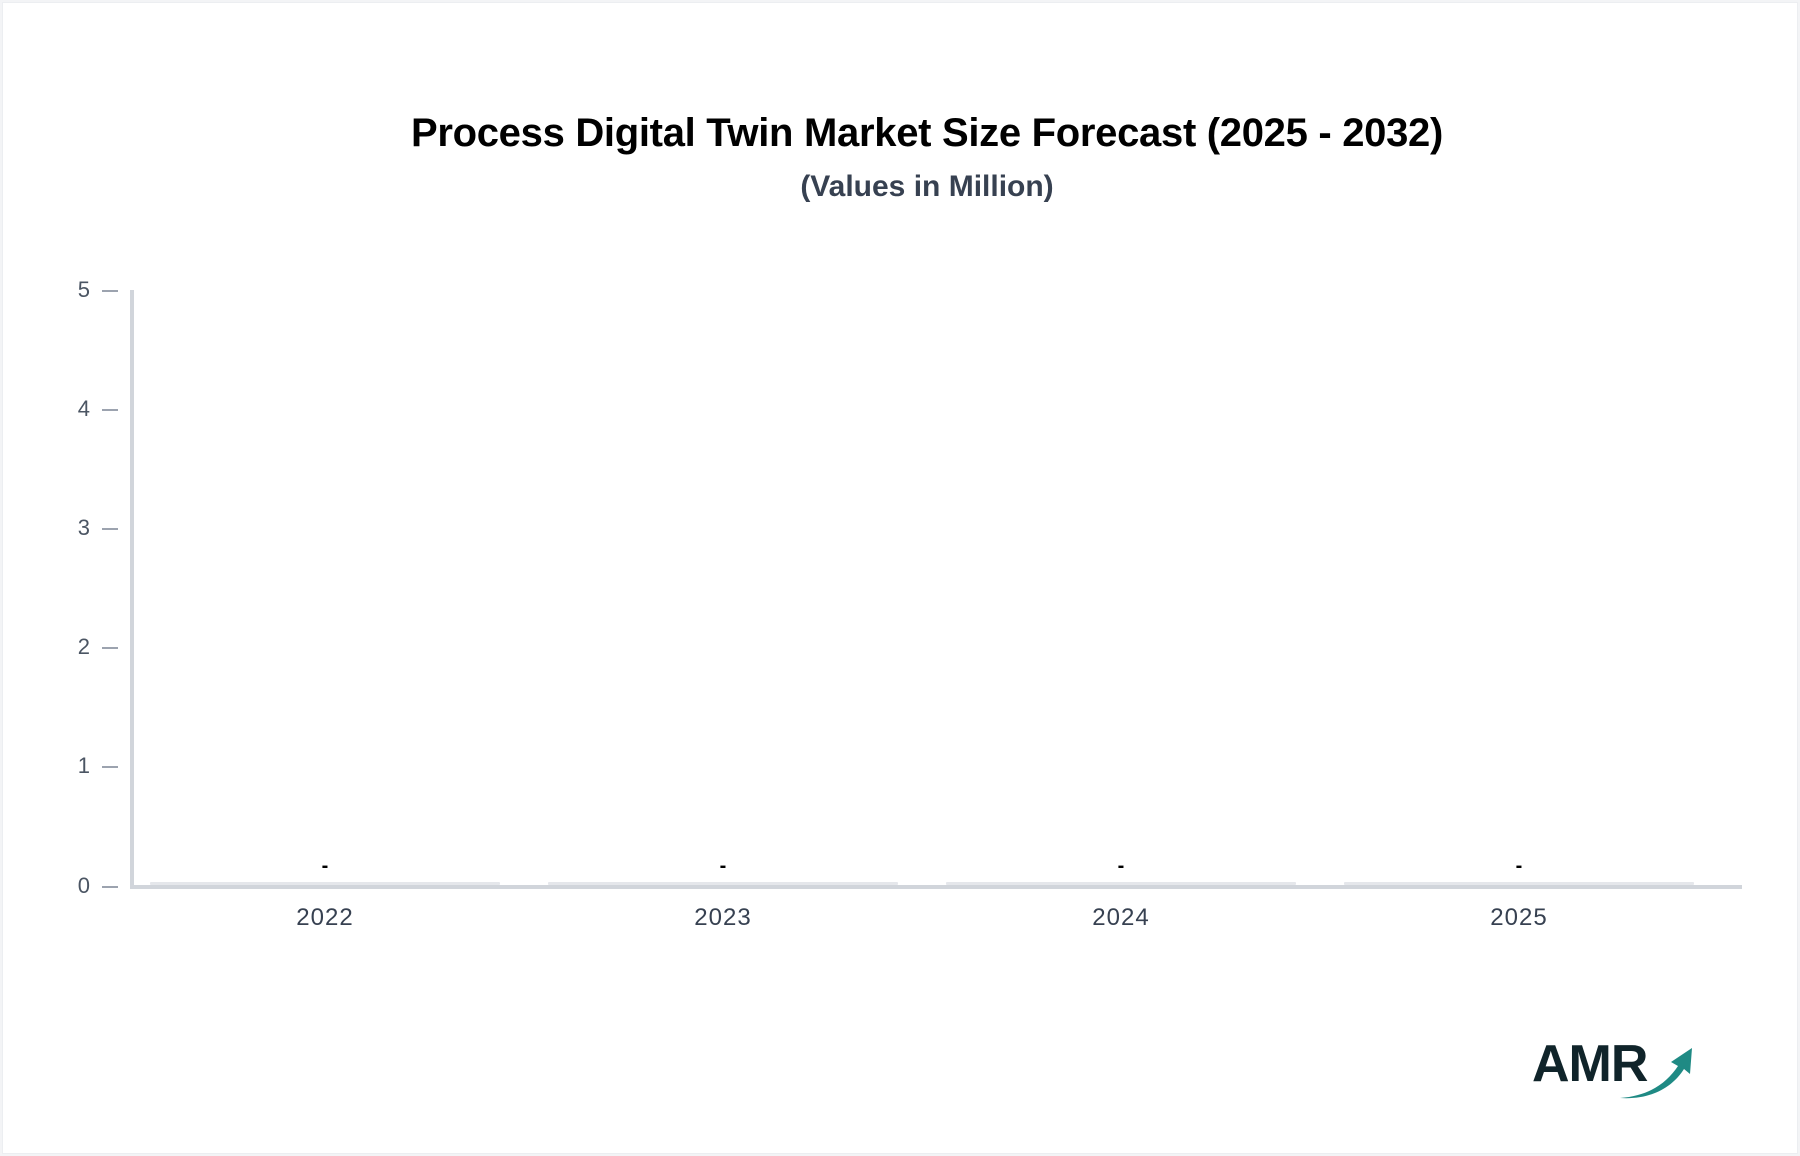  What do you see at coordinates (83, 527) in the screenshot?
I see `y-tick-label: 3` at bounding box center [83, 527].